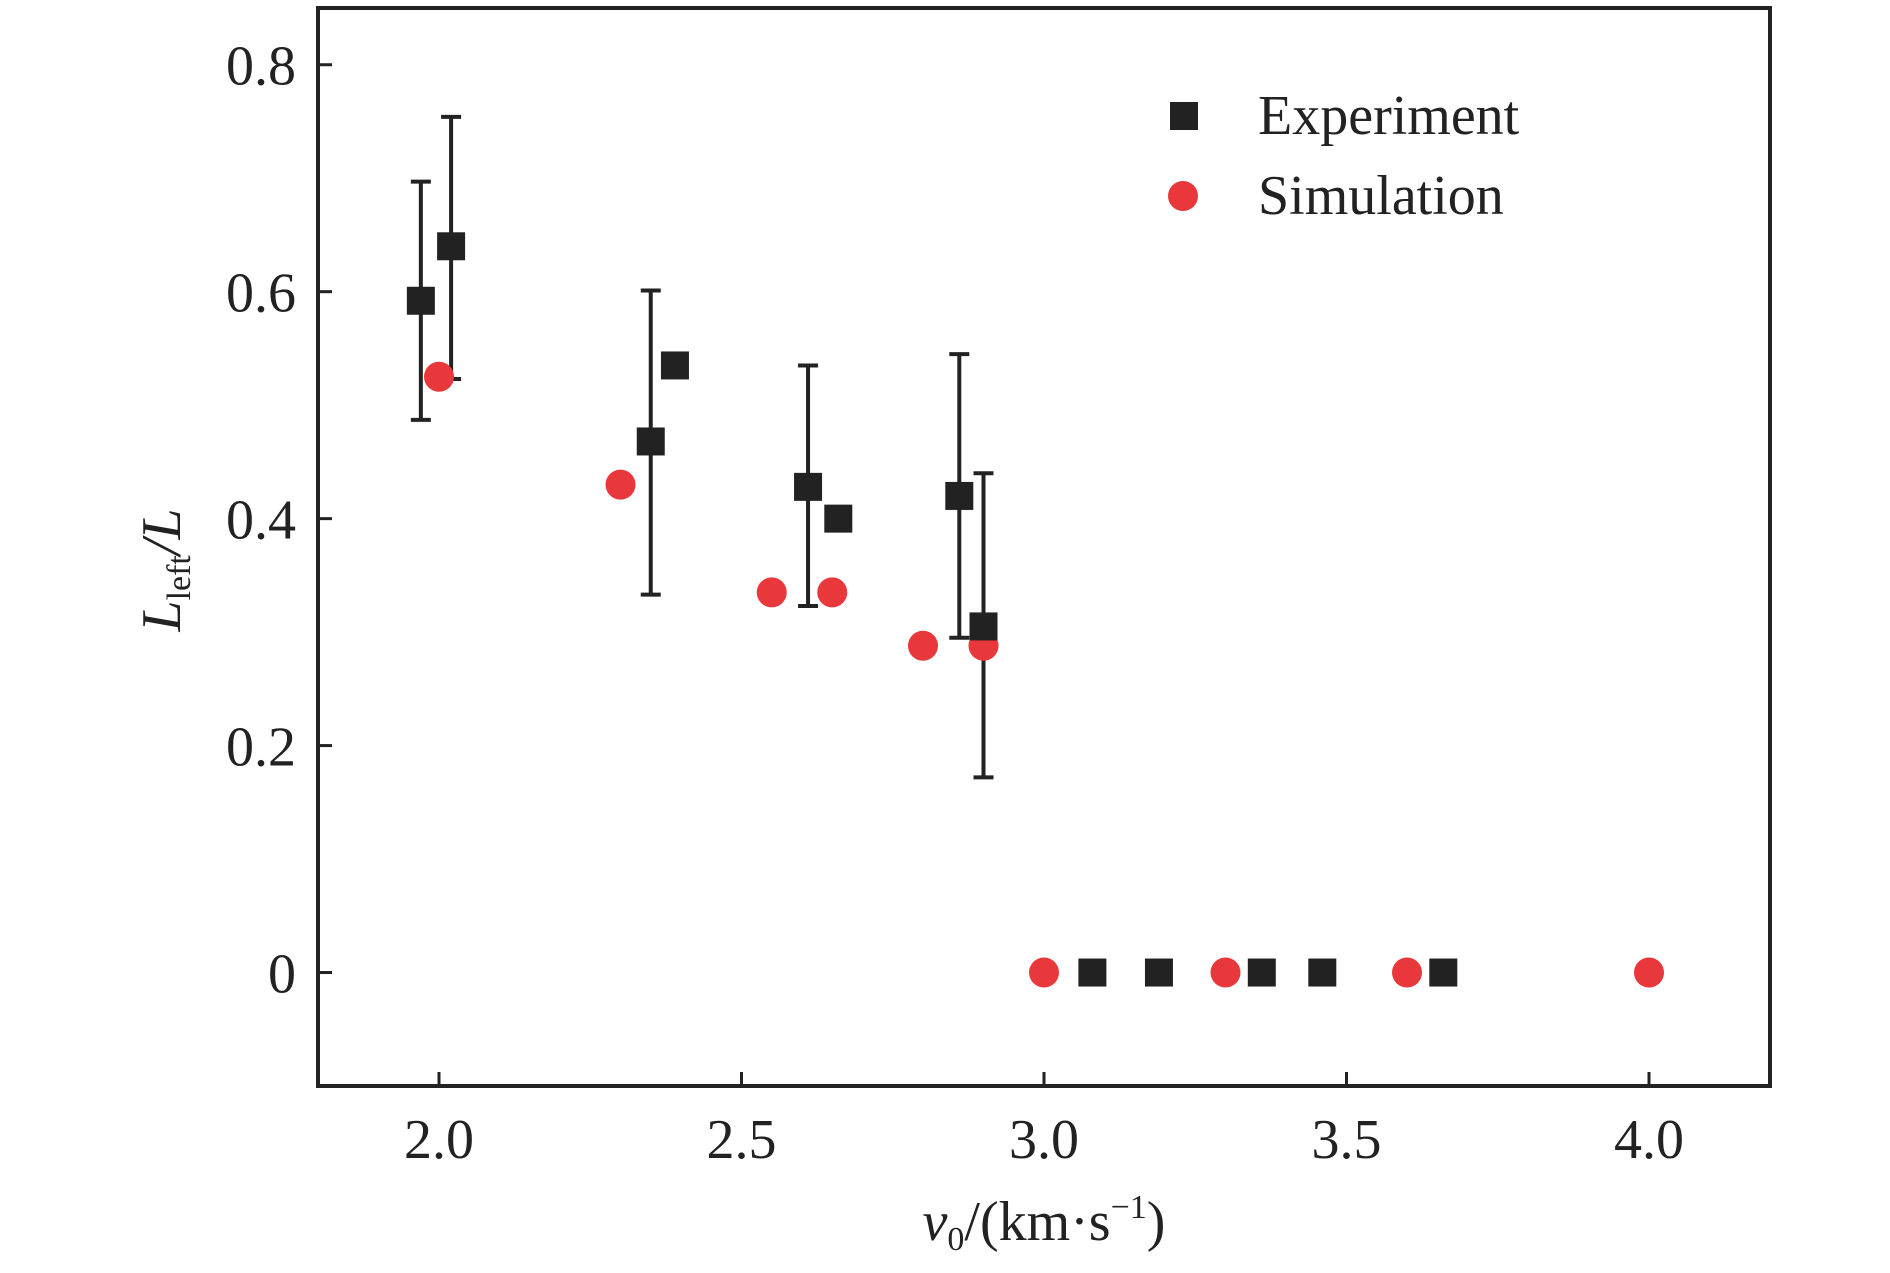 The height and width of the screenshot is (1273, 1890). I want to click on x-label-rest: /(km·s, so click(1037, 1222).